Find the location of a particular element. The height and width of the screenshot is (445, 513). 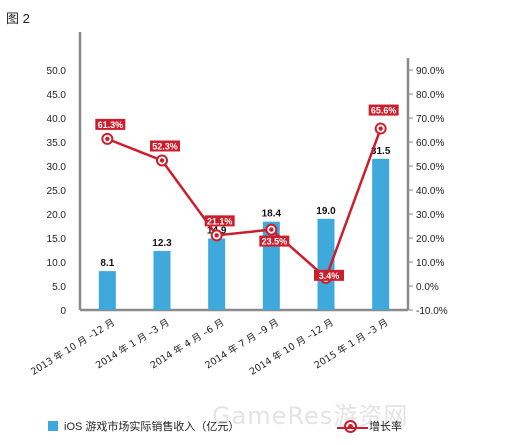

legend-growth-label: 增长率 is located at coordinates (385, 427).